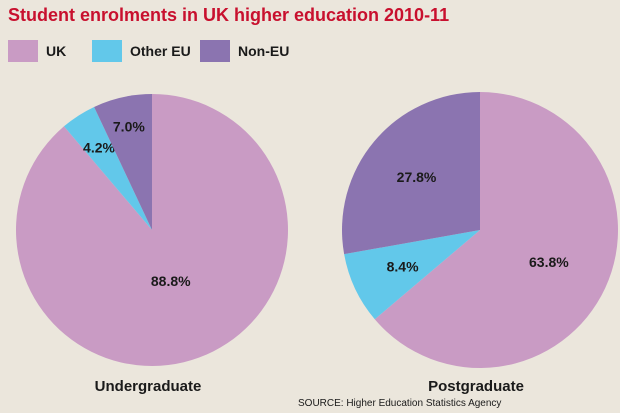 The image size is (620, 413). Describe the element at coordinates (56, 51) in the screenshot. I see `legend-label-uk: UK` at that location.